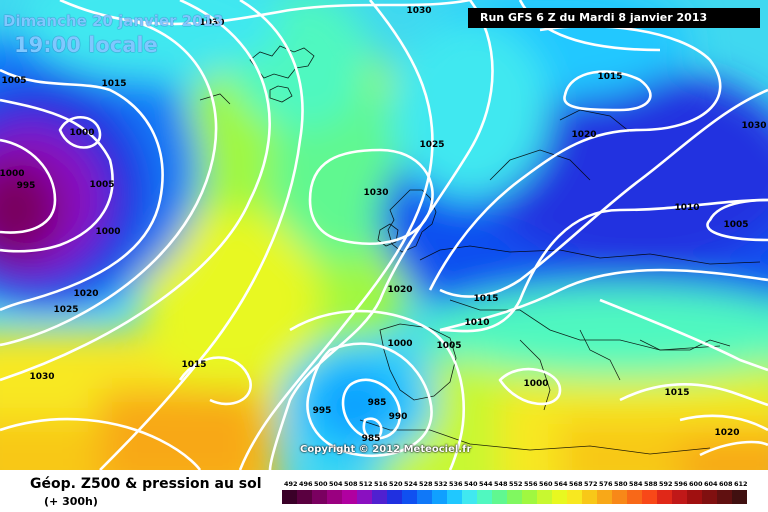  Describe the element at coordinates (516, 484) in the screenshot. I see `legend-value: 552` at that location.